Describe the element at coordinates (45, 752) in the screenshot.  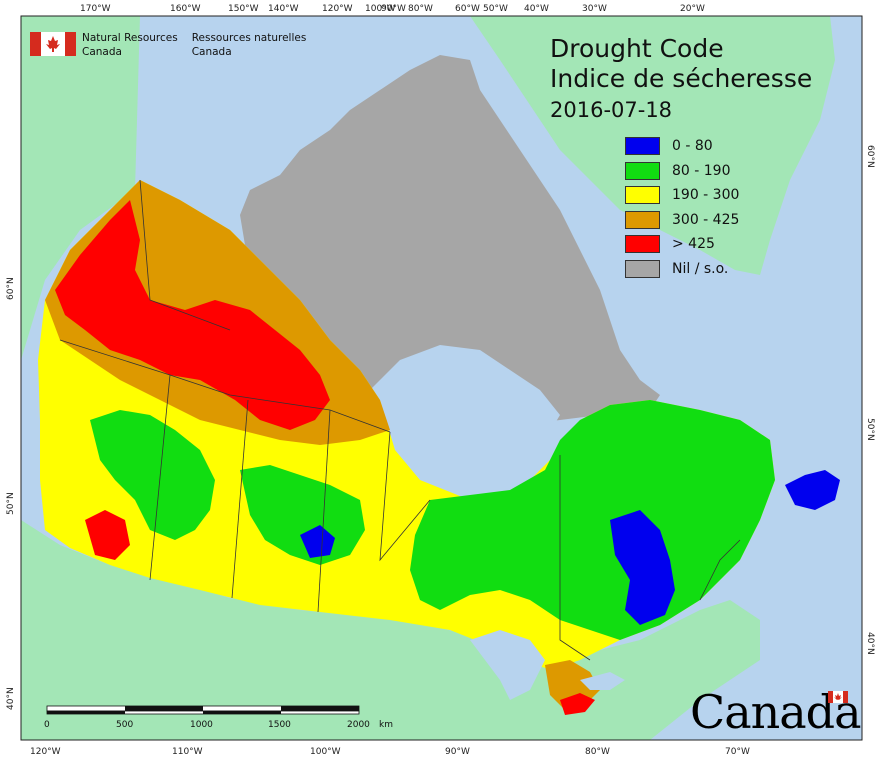
I see `bottom-tick: 120°W` at that location.